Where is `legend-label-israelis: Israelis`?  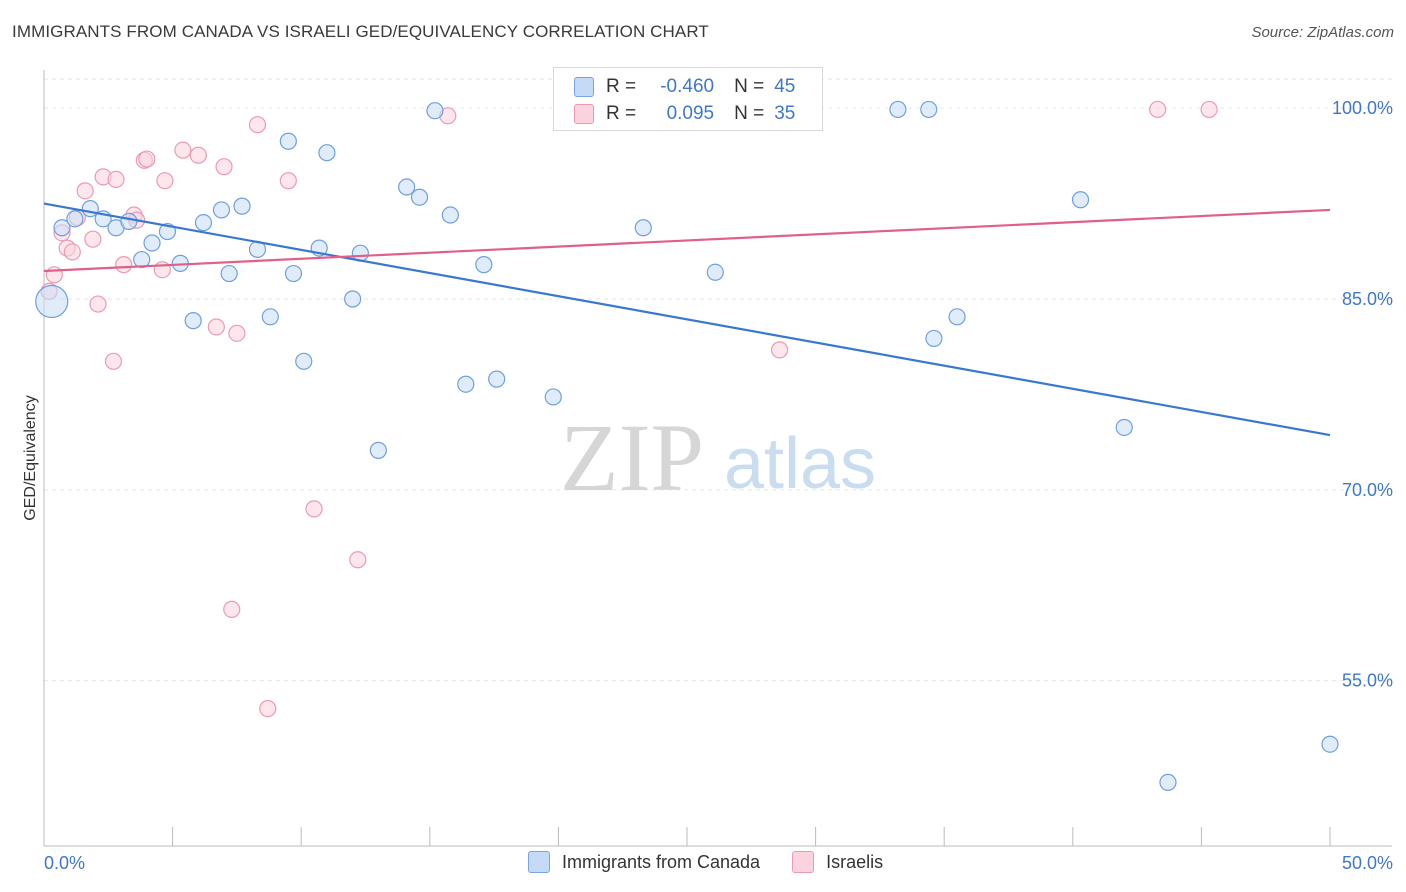 legend-label-israelis: Israelis is located at coordinates (855, 861).